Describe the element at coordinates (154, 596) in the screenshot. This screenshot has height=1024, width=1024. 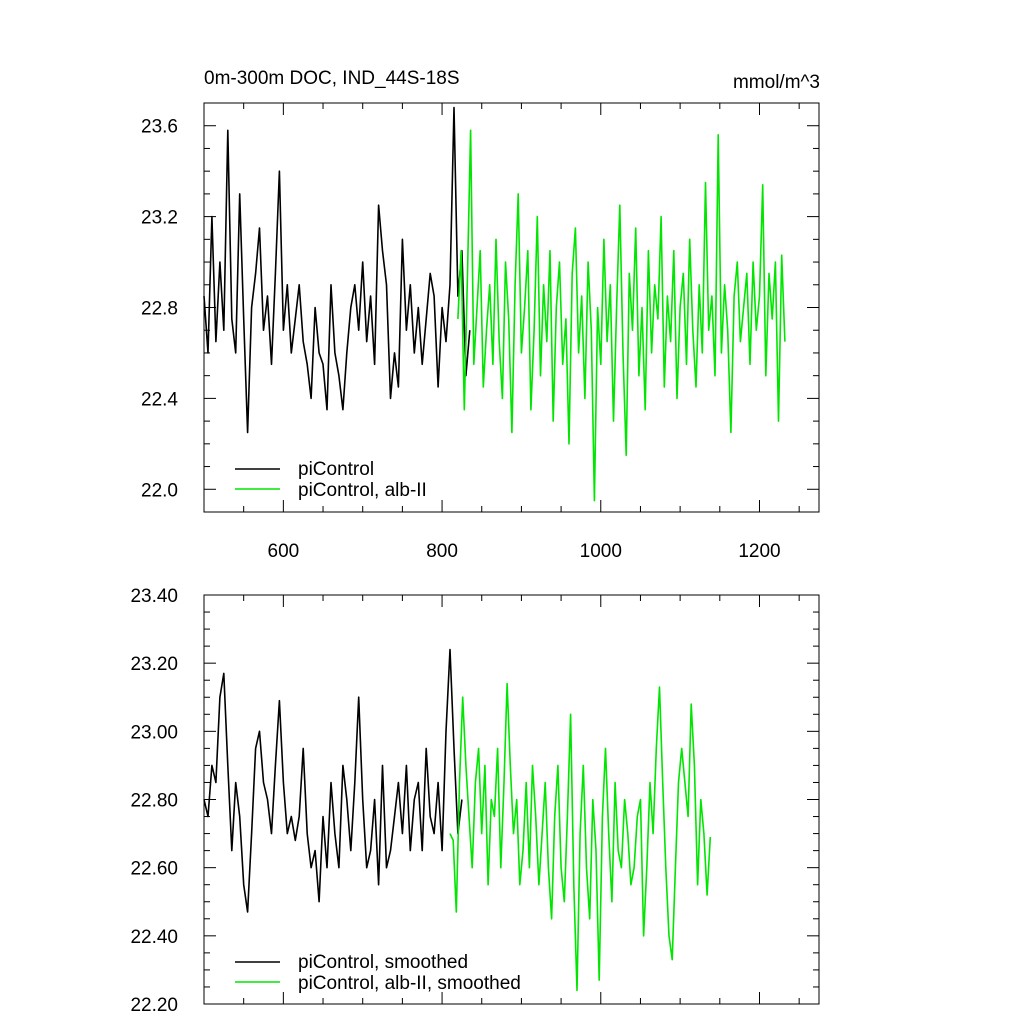
I see `y-tick-label: 23.40` at that location.